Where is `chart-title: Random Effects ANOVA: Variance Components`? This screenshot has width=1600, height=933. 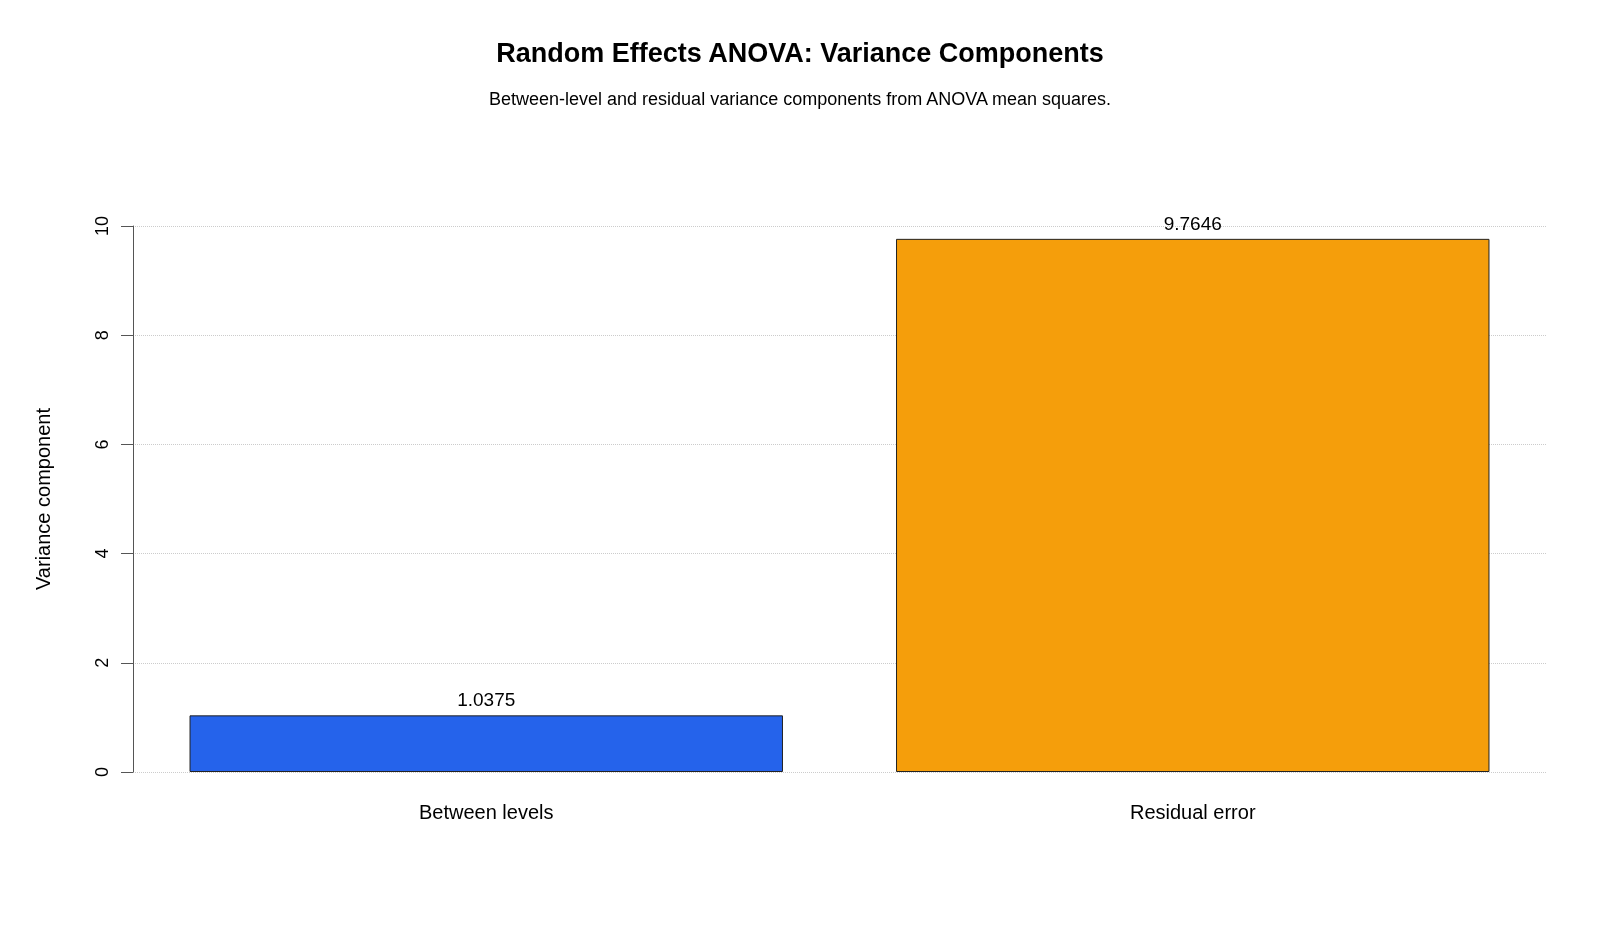 chart-title: Random Effects ANOVA: Variance Components is located at coordinates (800, 52).